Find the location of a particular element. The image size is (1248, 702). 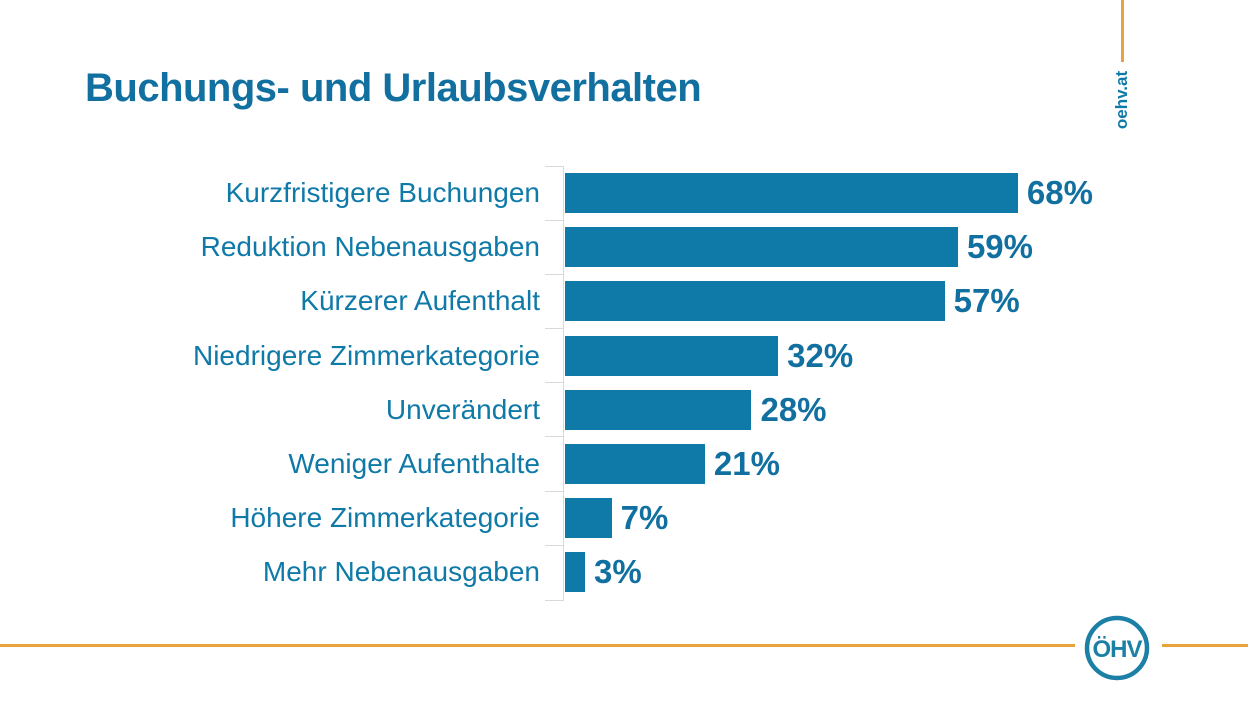

chart-row: Höhere Zimmerkategorie 7% is located at coordinates (660, 517).